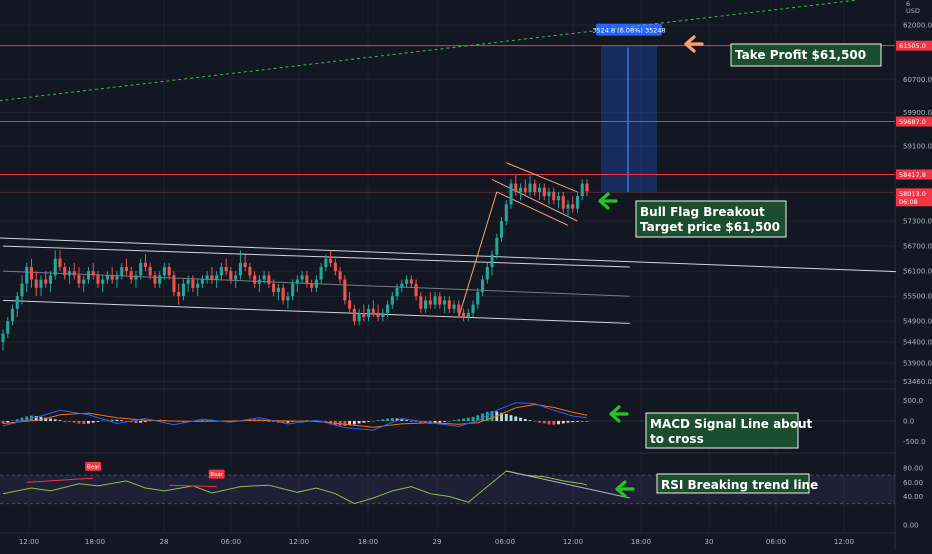  What do you see at coordinates (716, 485) in the screenshot?
I see `annotation-note: RSI Breaking trend line` at bounding box center [716, 485].